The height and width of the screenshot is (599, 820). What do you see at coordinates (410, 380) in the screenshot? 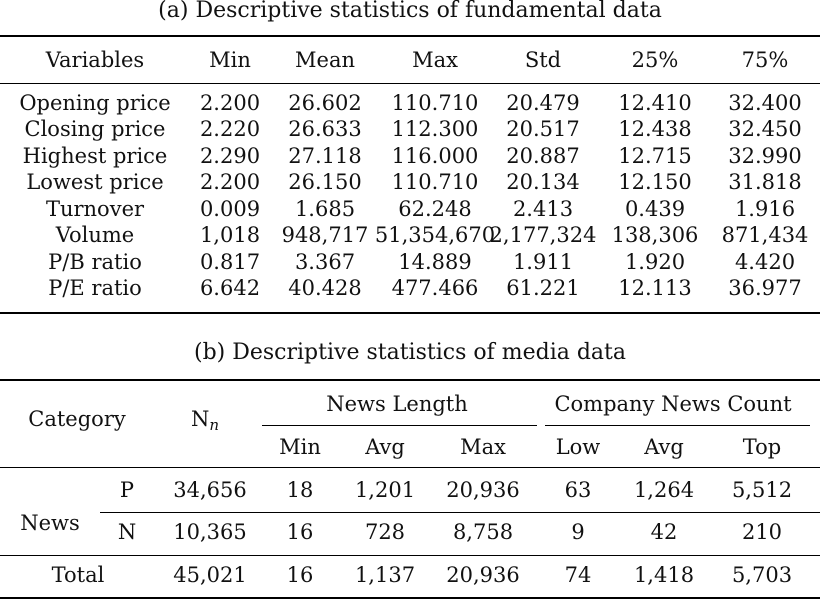
I see `table-b-top-rule` at bounding box center [410, 380].